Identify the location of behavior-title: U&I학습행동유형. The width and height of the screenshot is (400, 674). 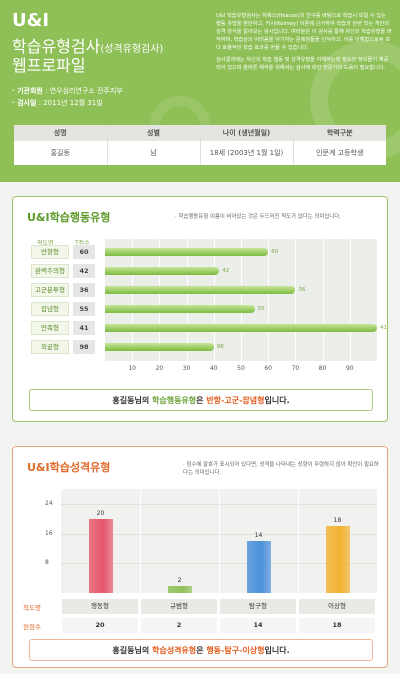
(69, 217).